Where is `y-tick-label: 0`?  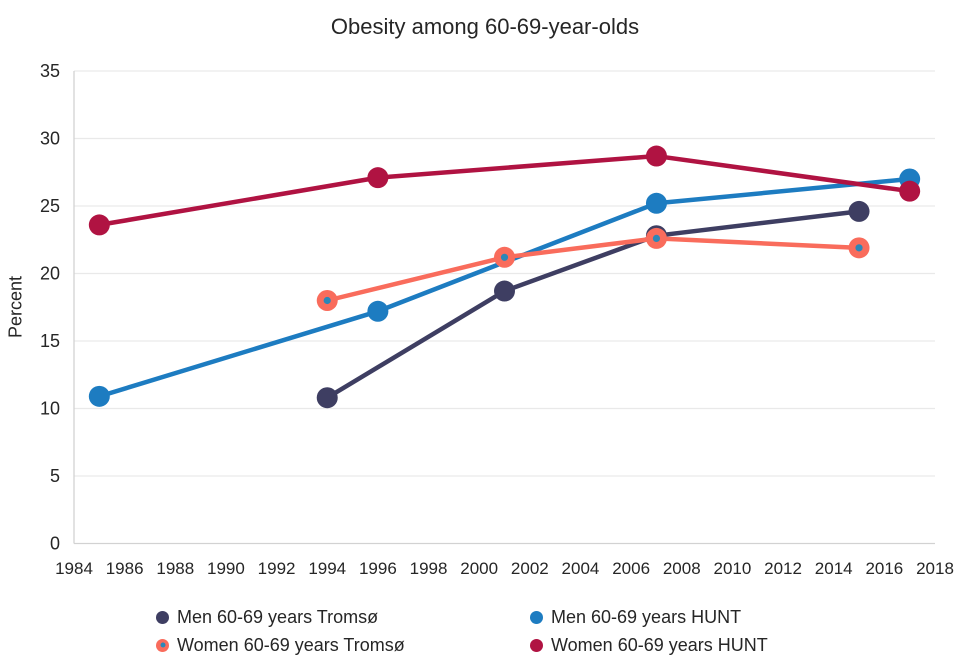 y-tick-label: 0 is located at coordinates (55, 544).